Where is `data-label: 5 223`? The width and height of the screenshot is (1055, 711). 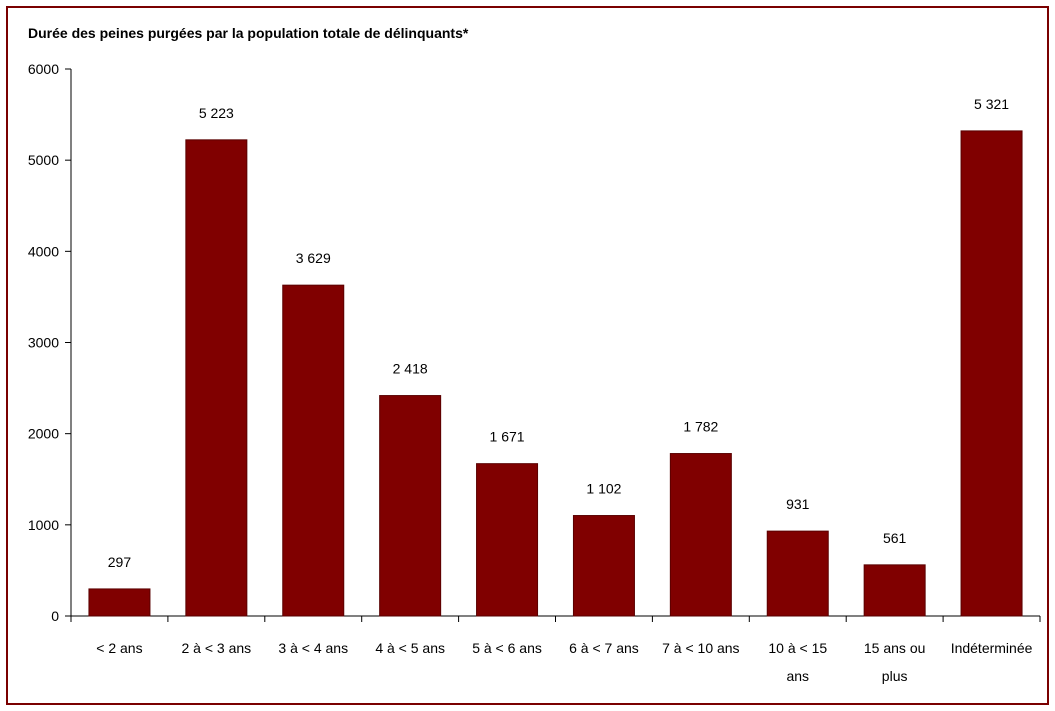 data-label: 5 223 is located at coordinates (216, 113).